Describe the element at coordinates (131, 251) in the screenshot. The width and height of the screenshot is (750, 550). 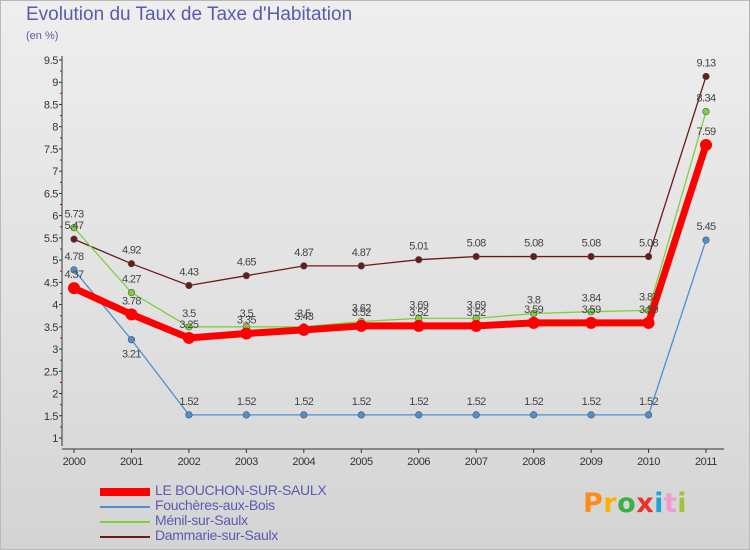
I see `data-label: 4.92` at that location.